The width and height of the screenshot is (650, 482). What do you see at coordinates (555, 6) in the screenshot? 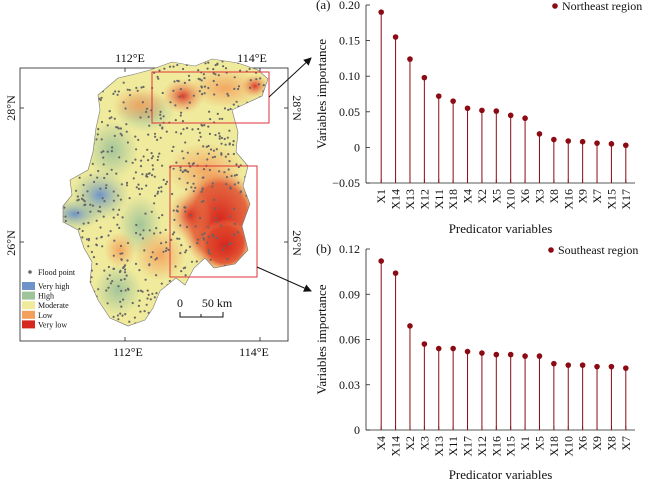
I see `legend-marker` at bounding box center [555, 6].